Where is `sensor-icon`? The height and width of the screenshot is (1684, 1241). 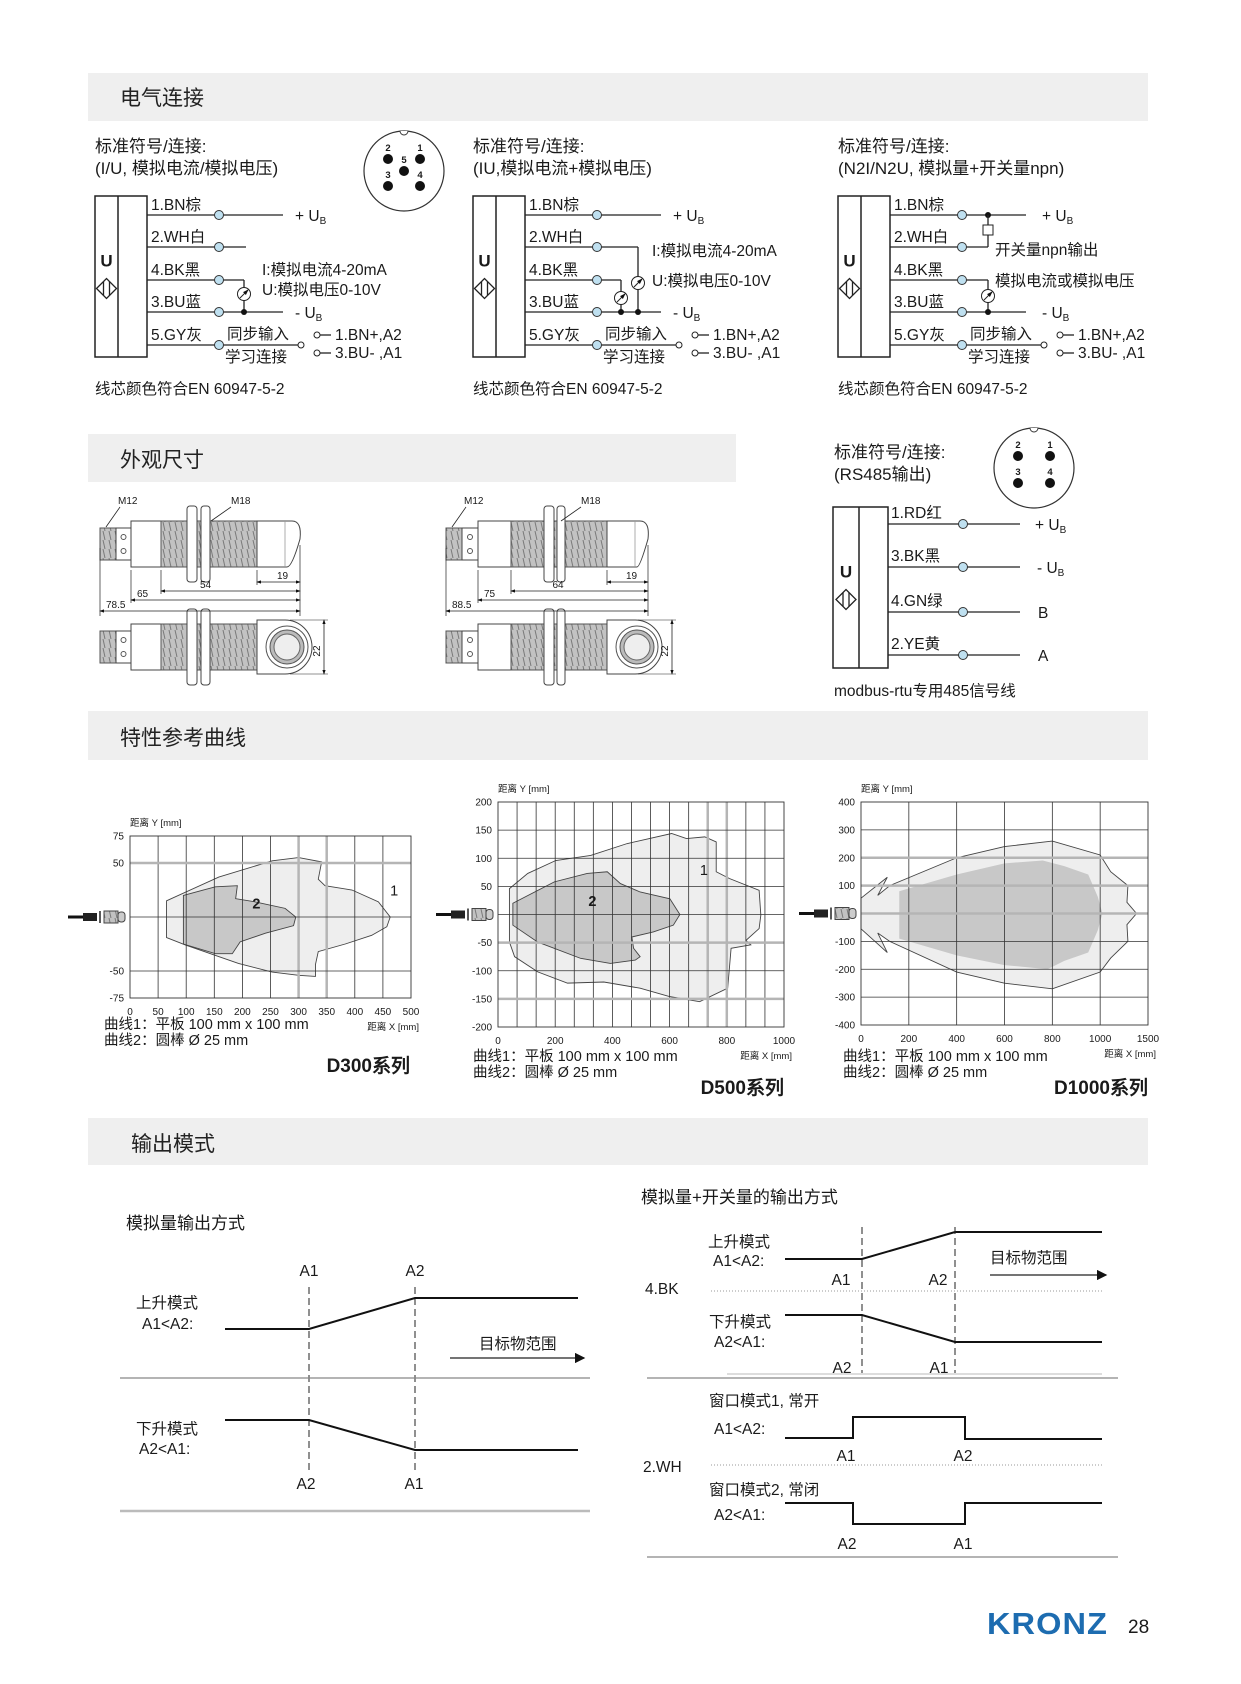
sensor-icon is located at coordinates (828, 913).